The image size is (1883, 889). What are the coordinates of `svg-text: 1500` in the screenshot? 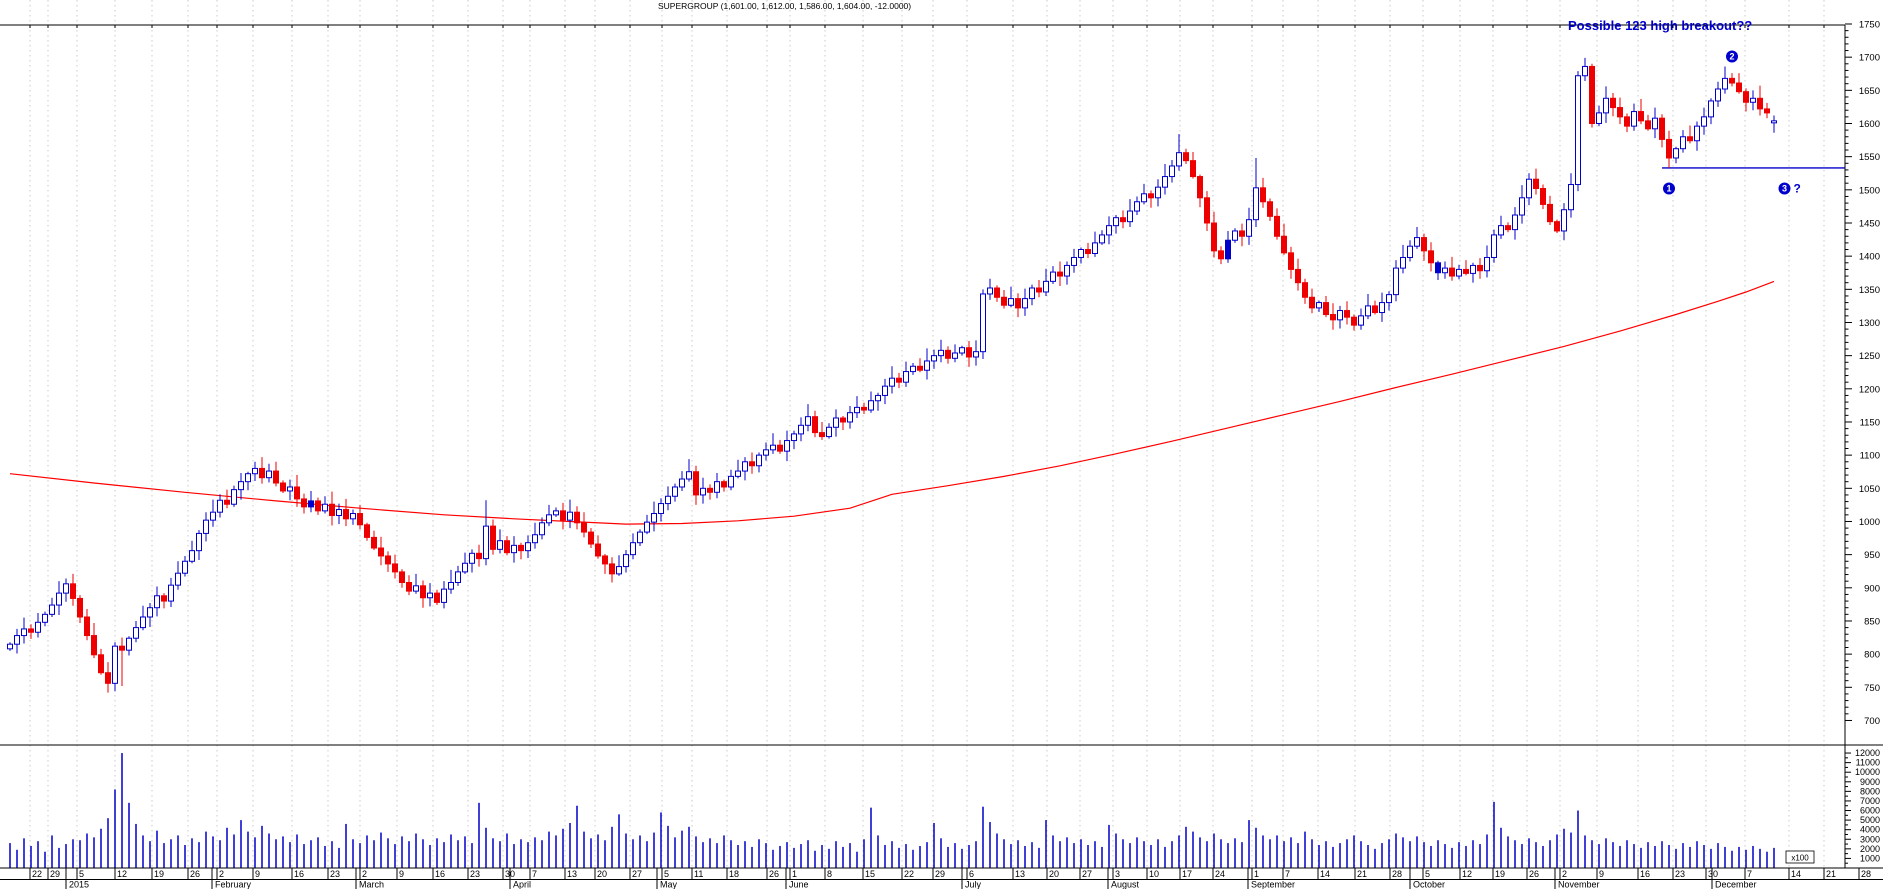 It's located at (1869, 190).